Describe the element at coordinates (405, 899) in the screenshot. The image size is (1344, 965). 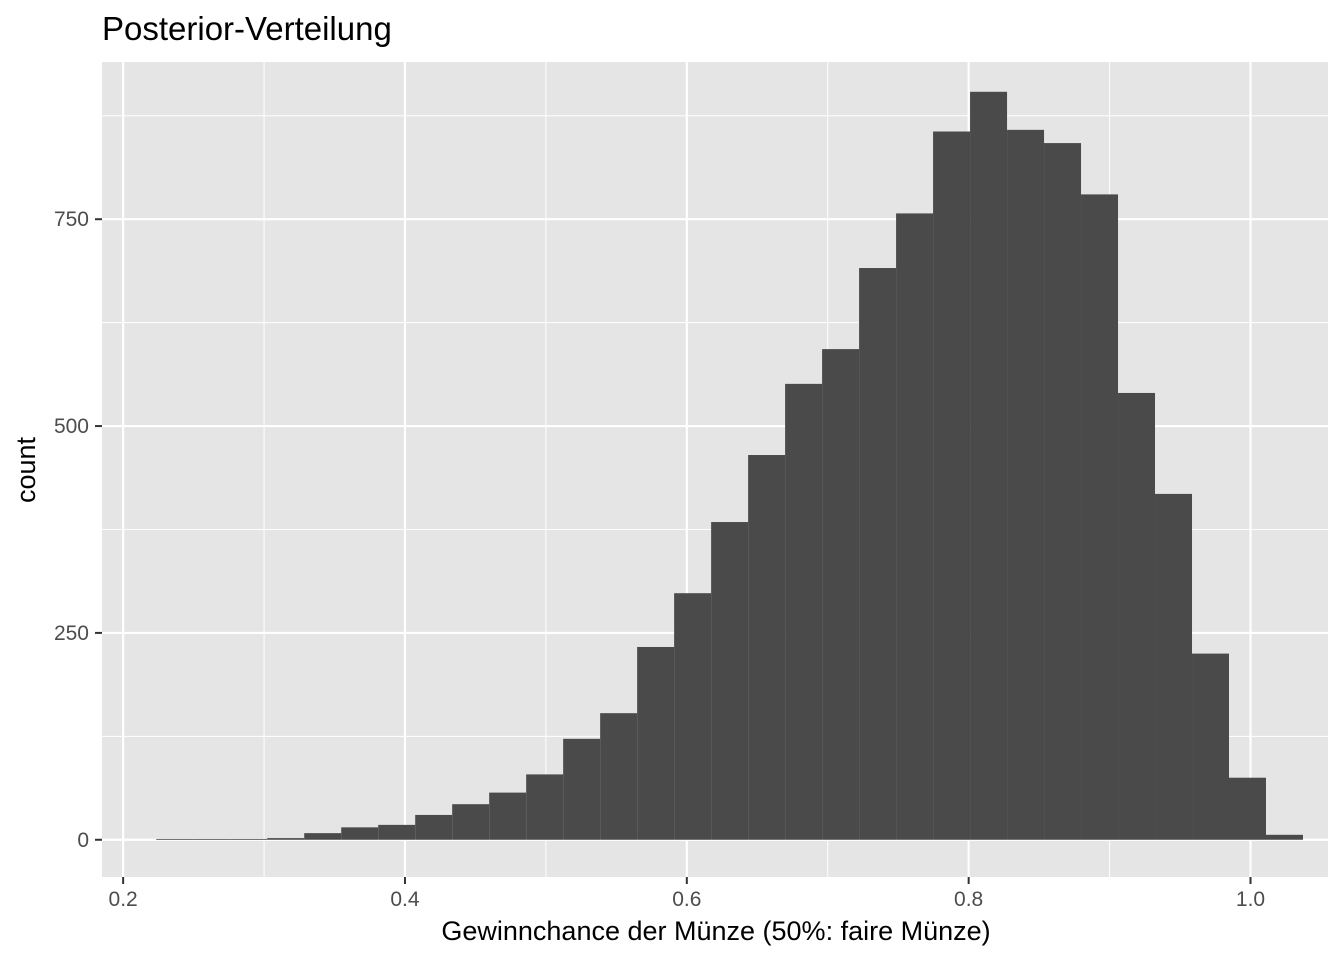
I see `x-tick-label: 0.4` at that location.